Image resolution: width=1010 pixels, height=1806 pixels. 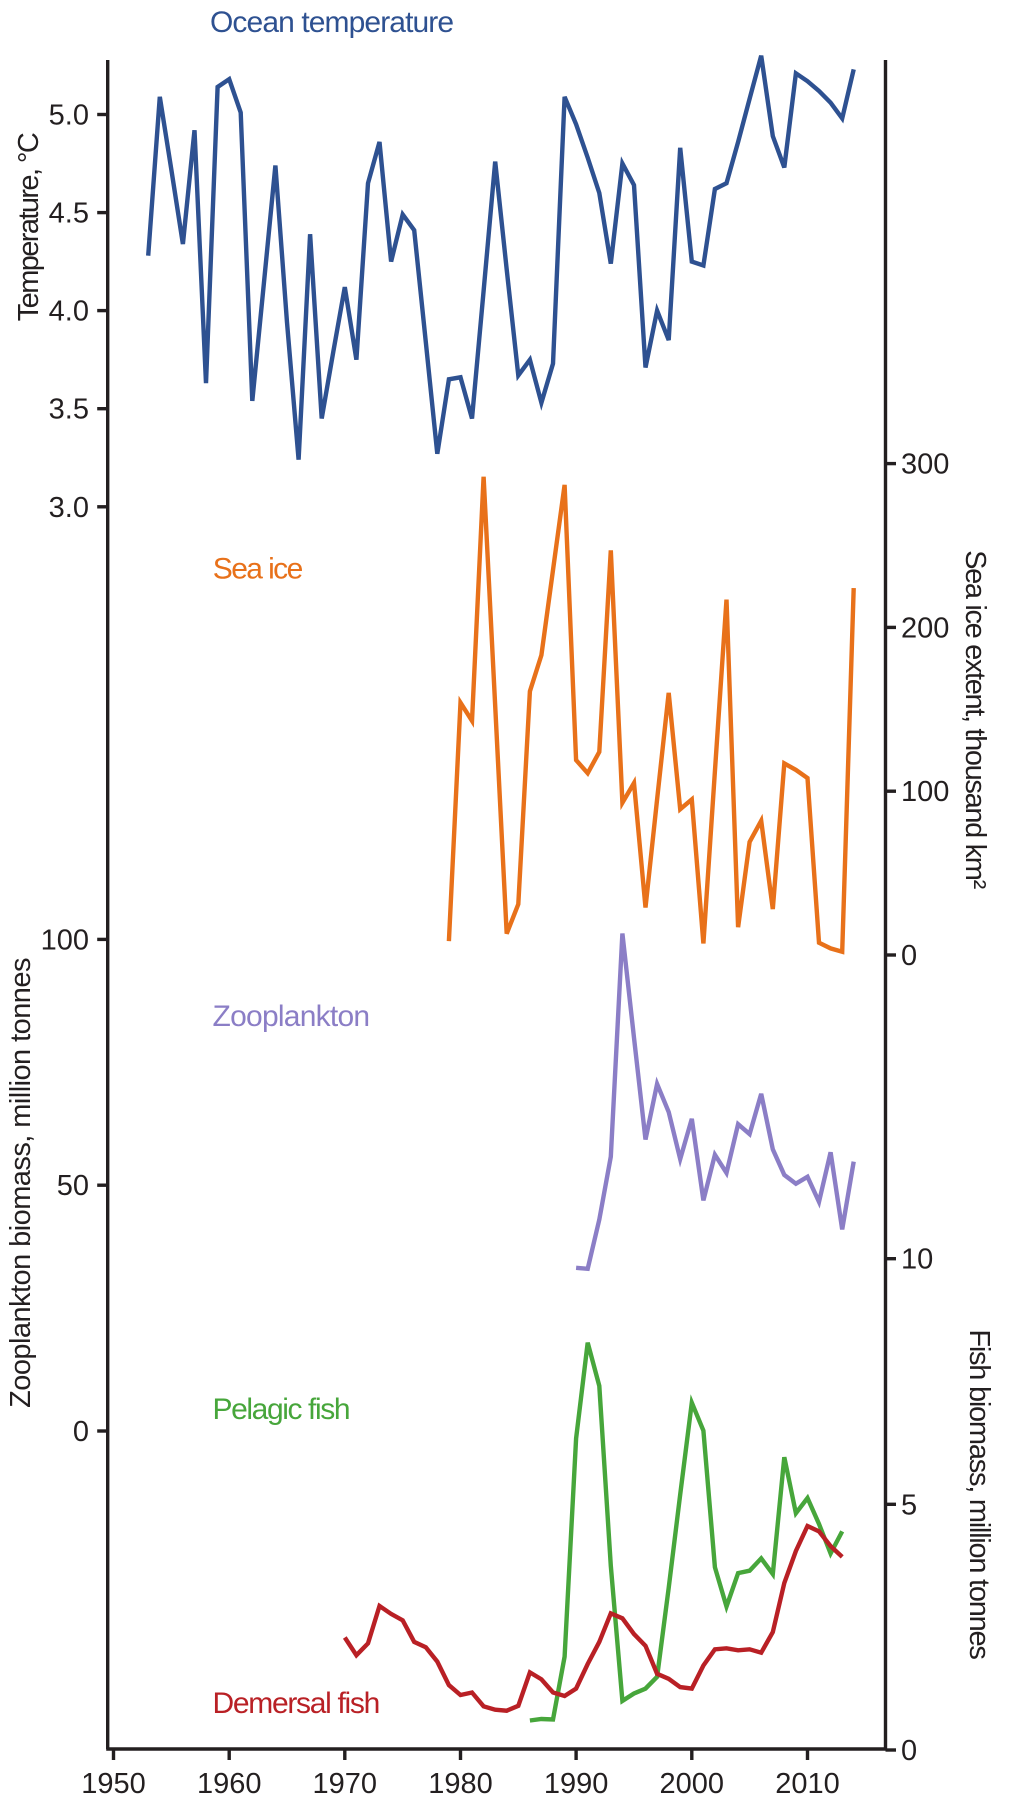 What do you see at coordinates (73, 1186) in the screenshot?
I see `svg-text: 50` at bounding box center [73, 1186].